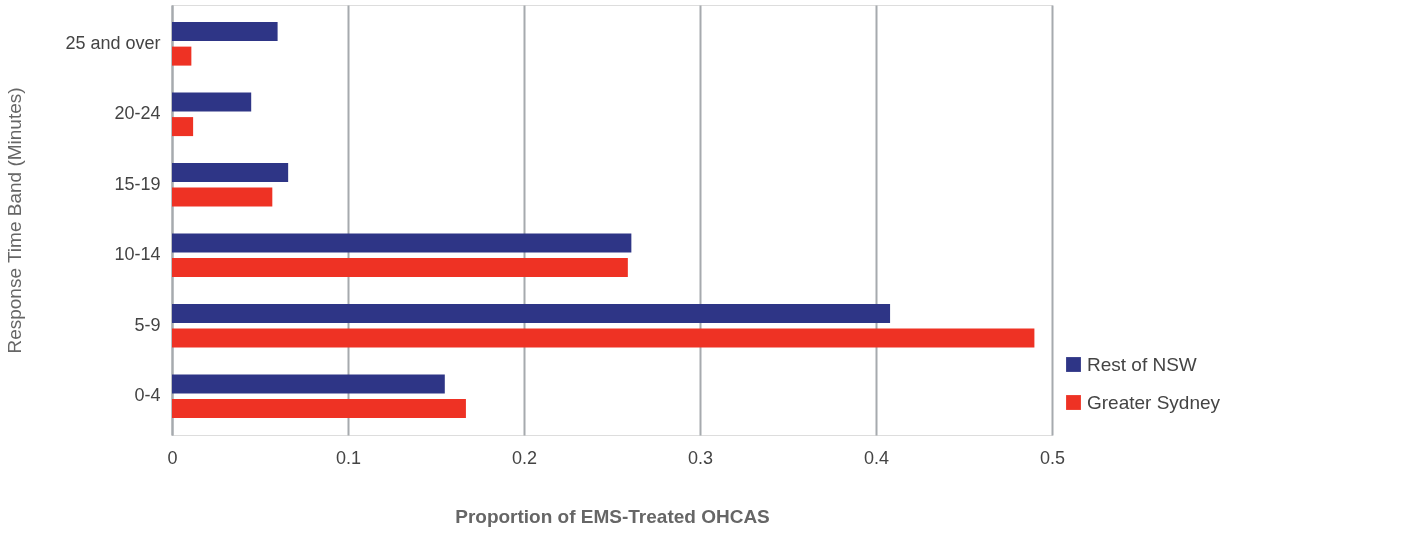 Image resolution: width=1413 pixels, height=560 pixels. Describe the element at coordinates (612, 516) in the screenshot. I see `x-axis-title: Proportion of EMS-Treated OHCAS` at that location.